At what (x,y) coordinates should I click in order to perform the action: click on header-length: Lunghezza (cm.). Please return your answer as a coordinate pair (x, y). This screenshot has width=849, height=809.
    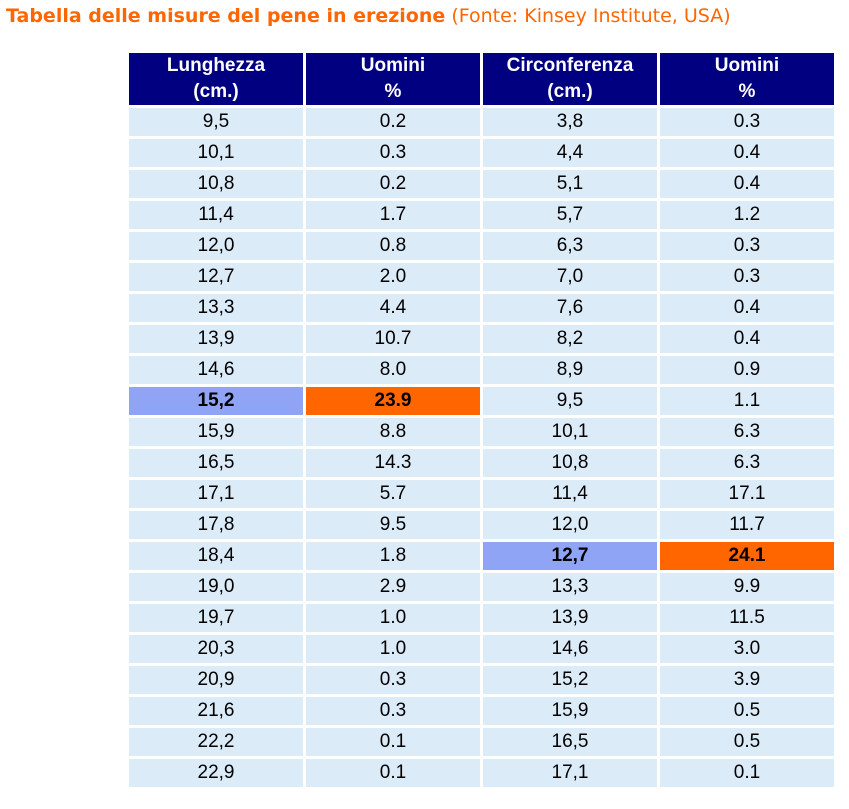
    Looking at the image, I should click on (216, 79).